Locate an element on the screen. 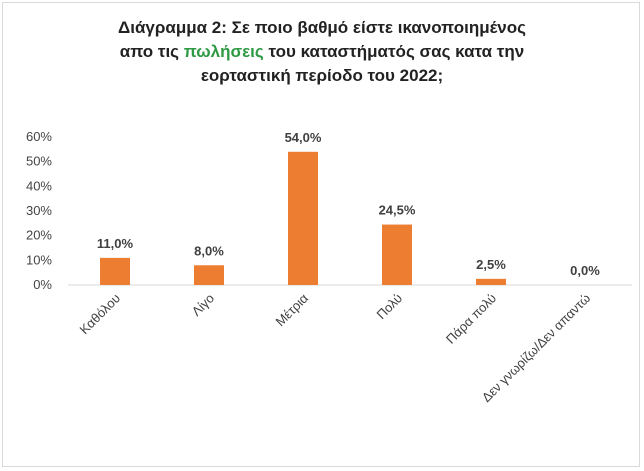 Image resolution: width=644 pixels, height=471 pixels. y-tick-label: 30% is located at coordinates (39, 210).